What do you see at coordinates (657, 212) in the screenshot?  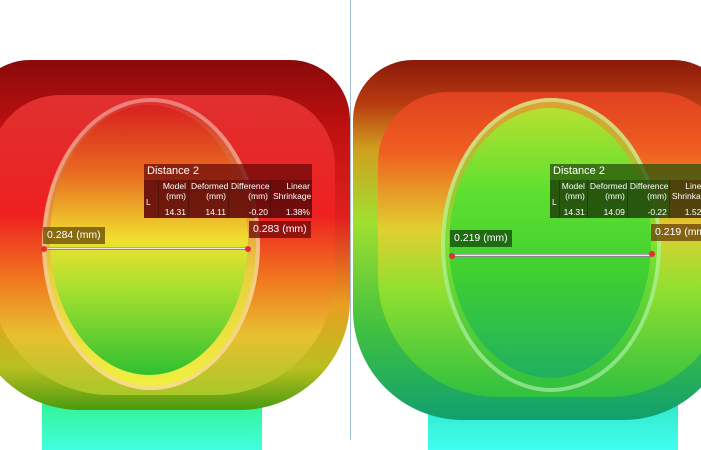 I see `cell: -0.22` at bounding box center [657, 212].